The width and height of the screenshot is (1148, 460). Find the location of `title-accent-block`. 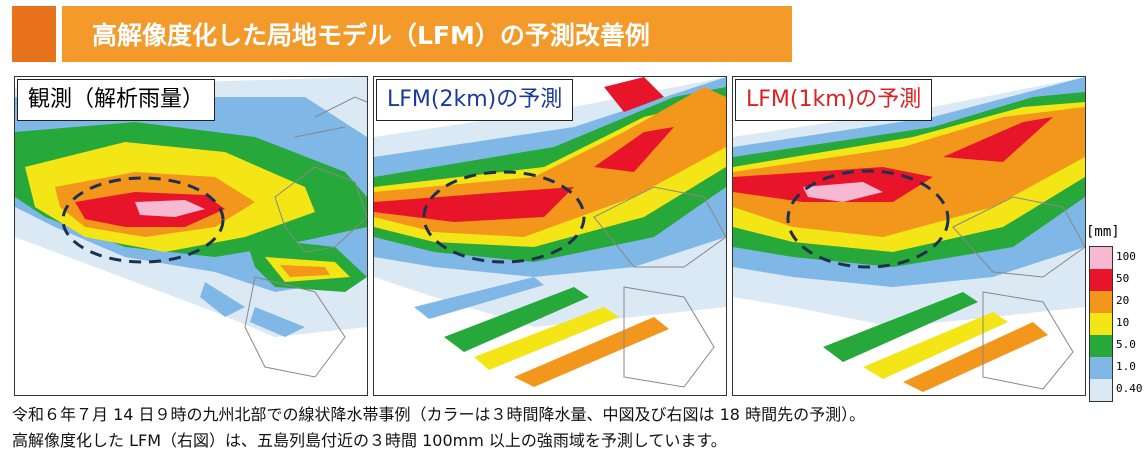

title-accent-block is located at coordinates (34, 34).